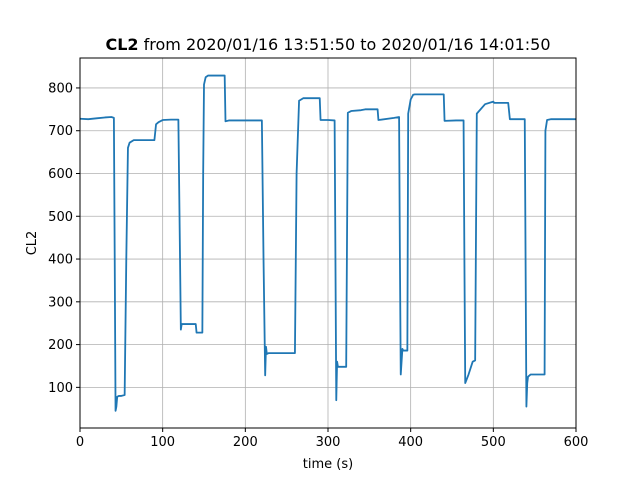 The height and width of the screenshot is (480, 640). I want to click on y-axis-label: CL2, so click(32, 243).